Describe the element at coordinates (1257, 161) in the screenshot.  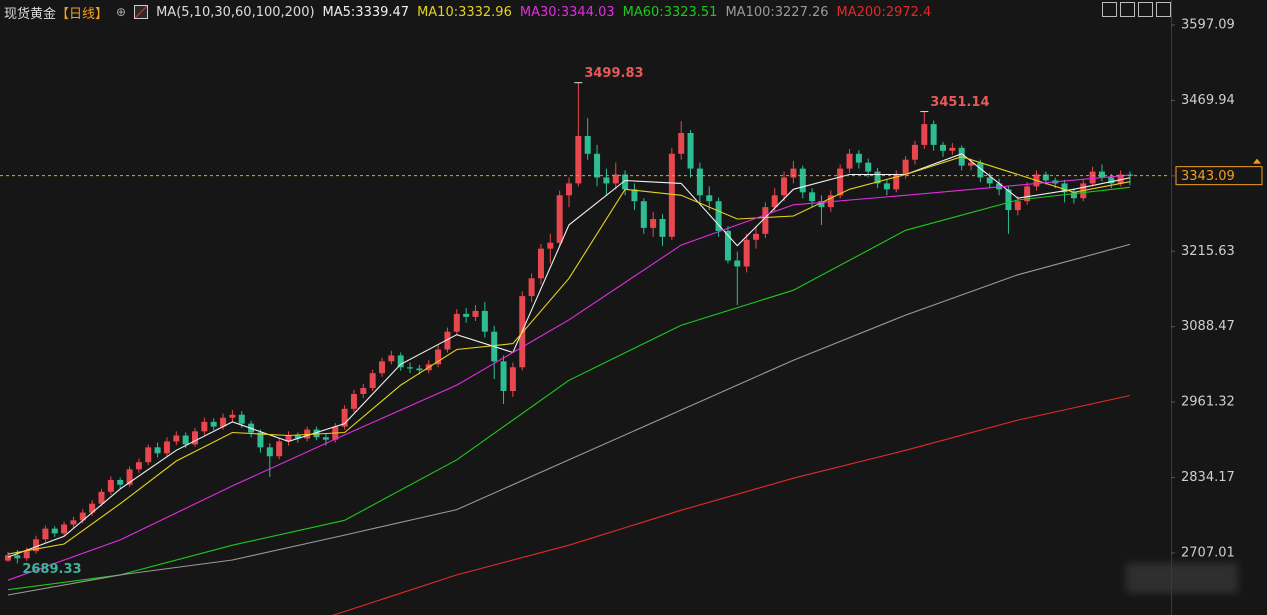
I see `last-price-arrow` at that location.